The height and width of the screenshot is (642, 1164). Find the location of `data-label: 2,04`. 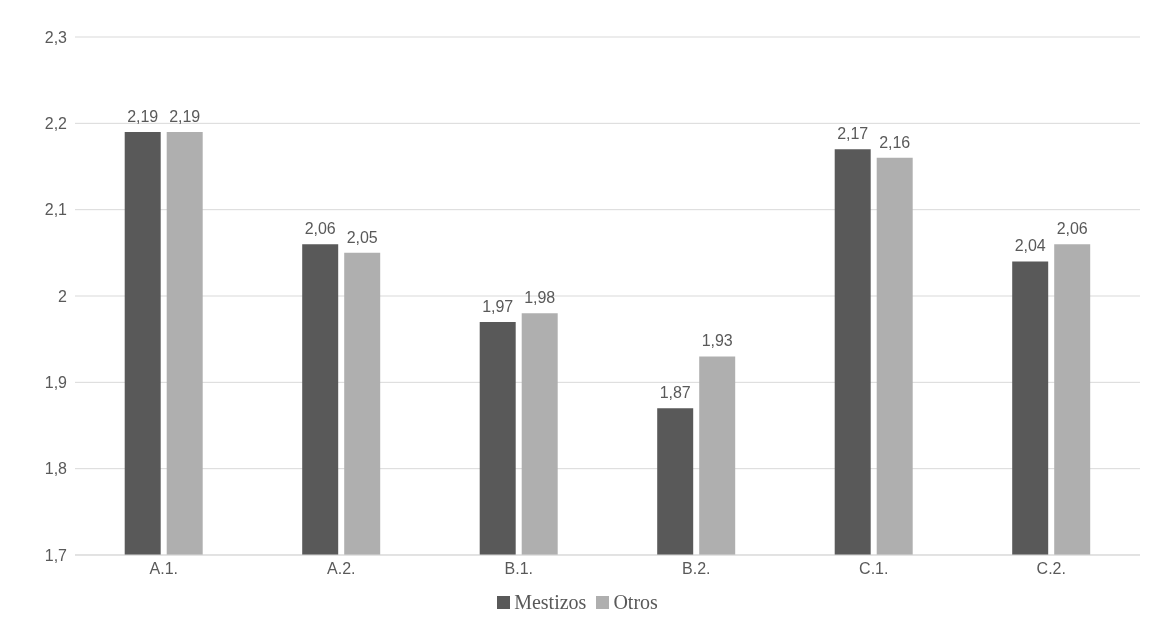

data-label: 2,04 is located at coordinates (1030, 246).